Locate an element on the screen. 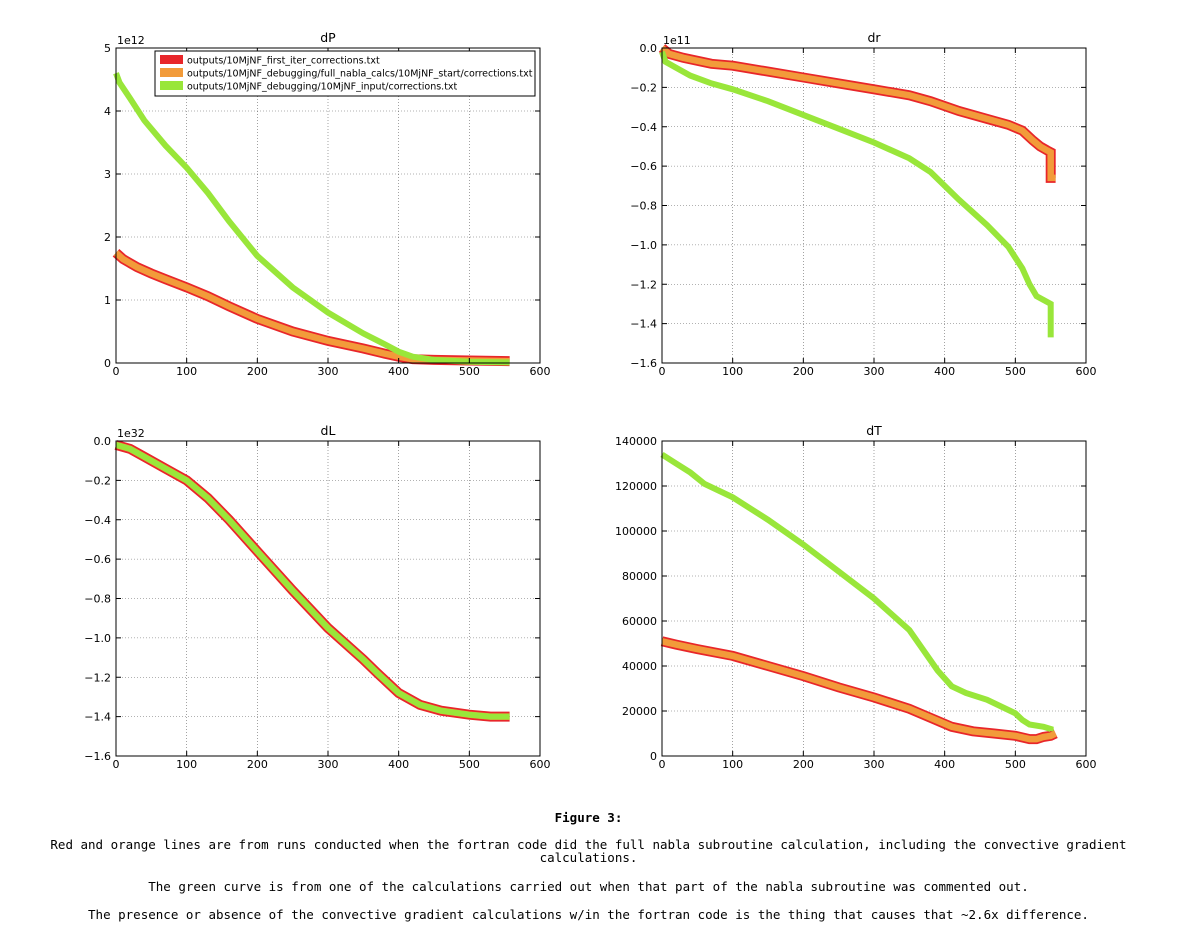  axis-offset-label: 1e12 is located at coordinates (131, 40).